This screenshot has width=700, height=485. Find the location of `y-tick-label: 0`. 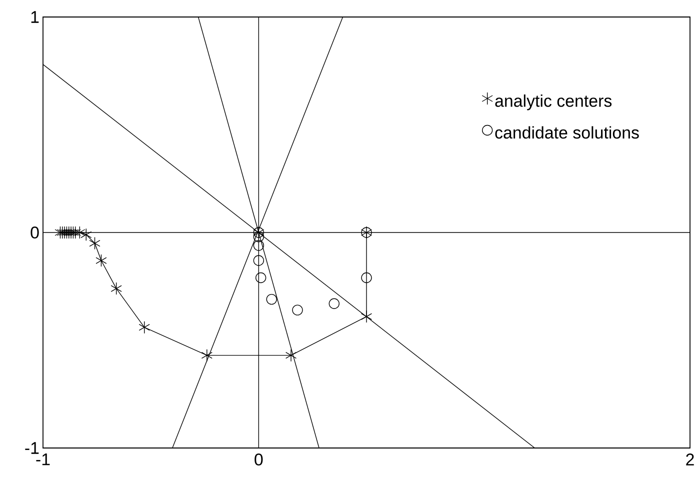

y-tick-label: 0 is located at coordinates (34, 232).